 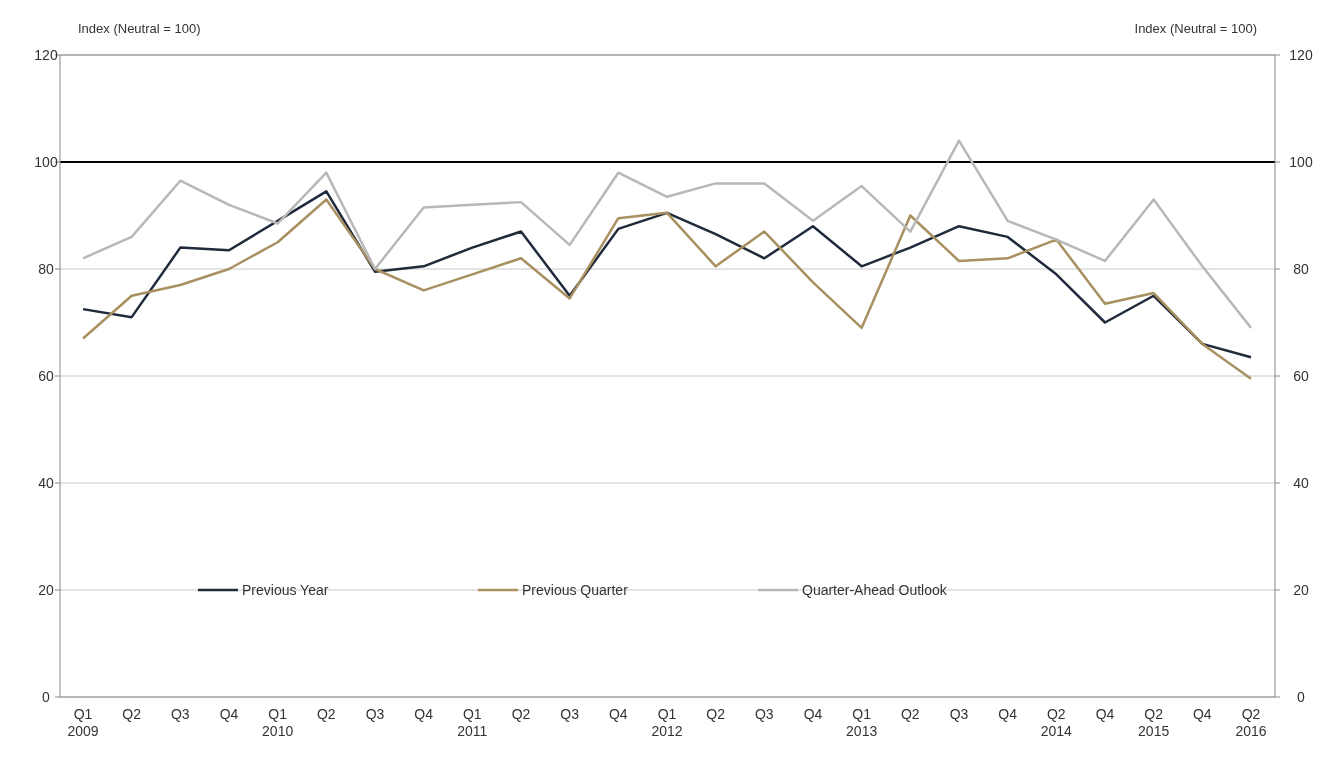 I want to click on legend-label: Previous Year, so click(x=285, y=590).